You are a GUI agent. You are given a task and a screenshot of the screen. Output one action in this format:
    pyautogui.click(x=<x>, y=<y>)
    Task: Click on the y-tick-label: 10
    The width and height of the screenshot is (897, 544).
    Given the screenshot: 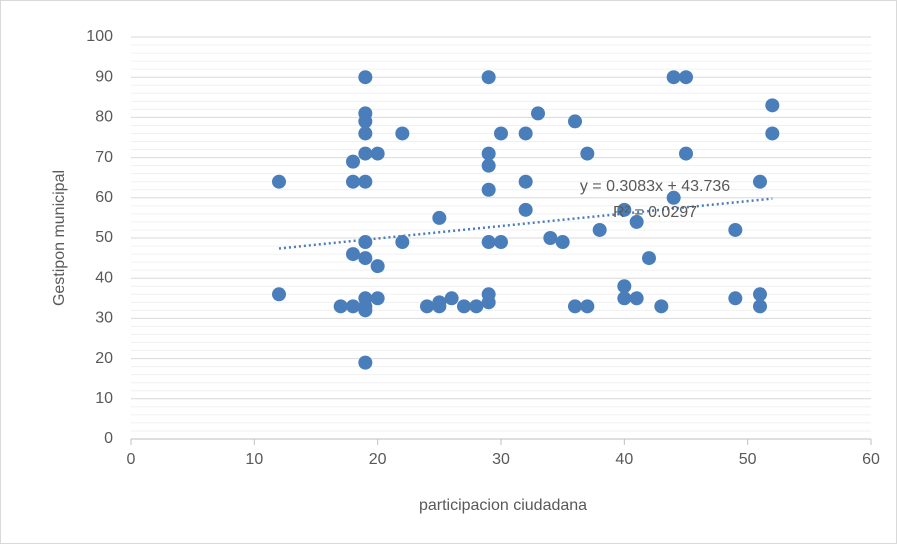 What is the action you would take?
    pyautogui.click(x=104, y=398)
    